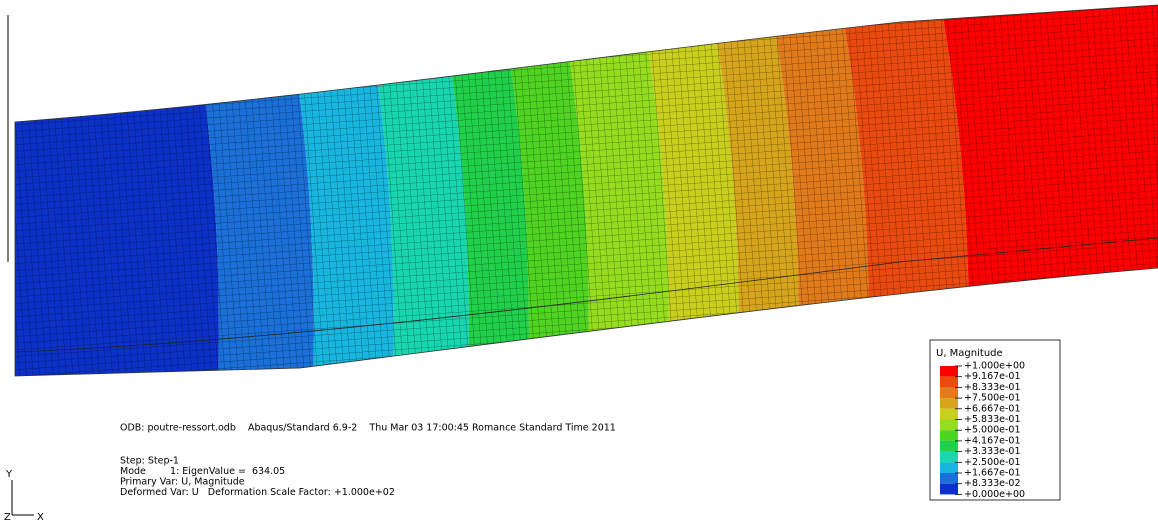 The image size is (1158, 525). I want to click on legend-label: +2.500e-01, so click(992, 462).